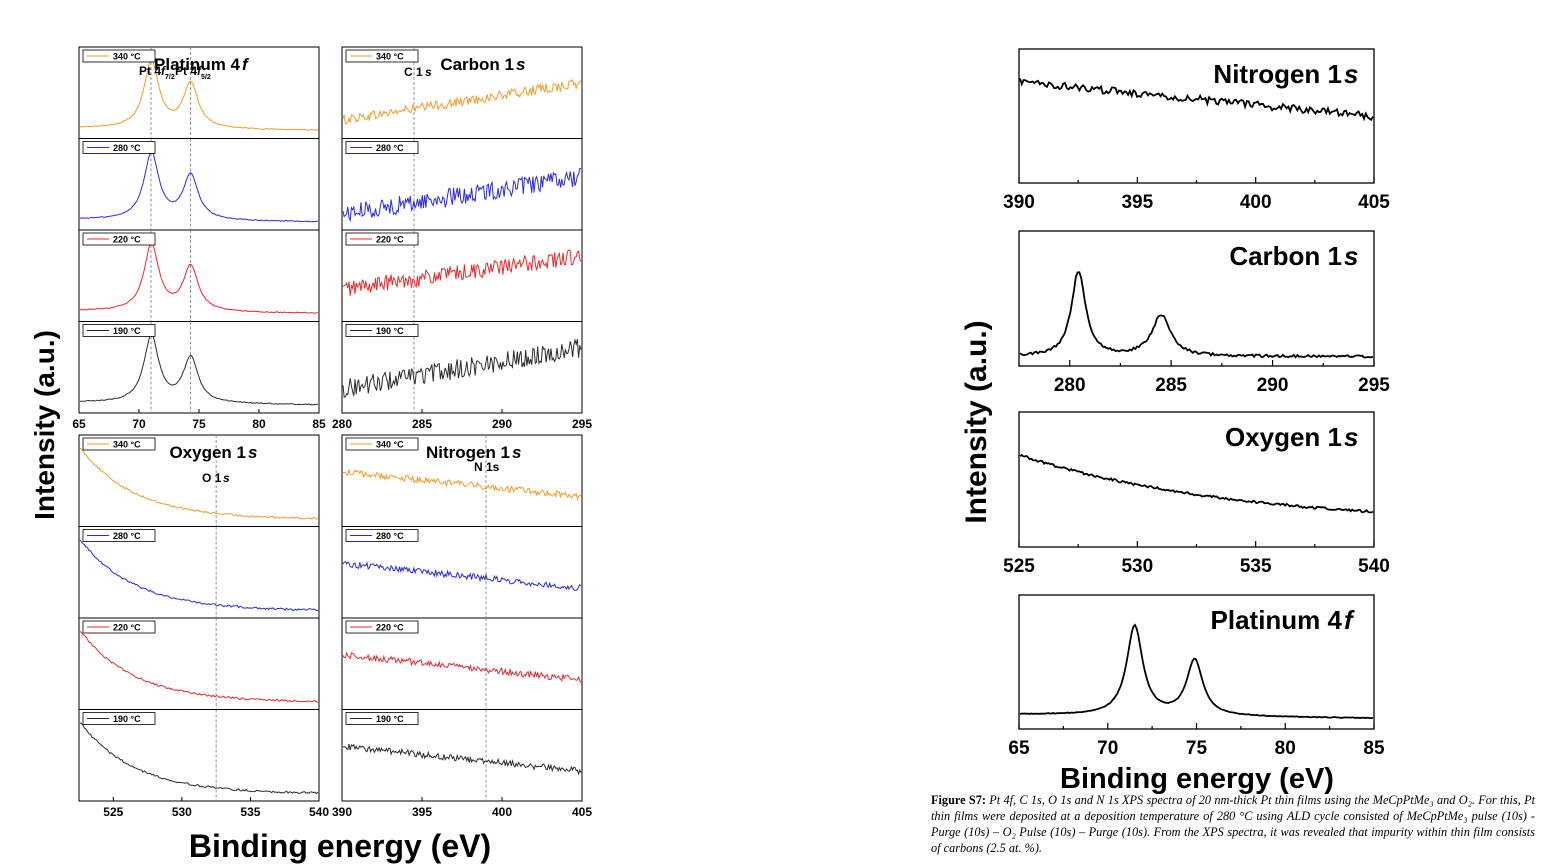  Describe the element at coordinates (428, 72) in the screenshot. I see `annotation-c1s-s: s` at that location.